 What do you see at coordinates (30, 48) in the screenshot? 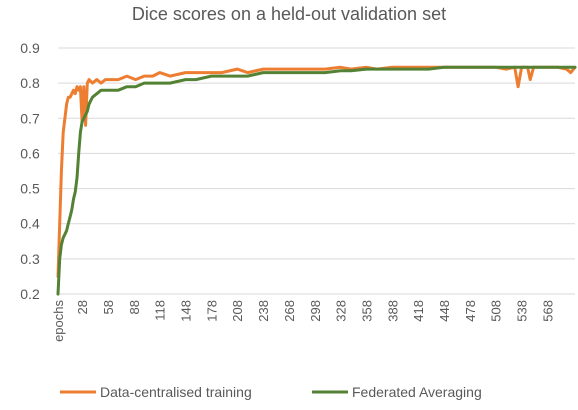
I see `y-tick-label: 0.9` at bounding box center [30, 48].